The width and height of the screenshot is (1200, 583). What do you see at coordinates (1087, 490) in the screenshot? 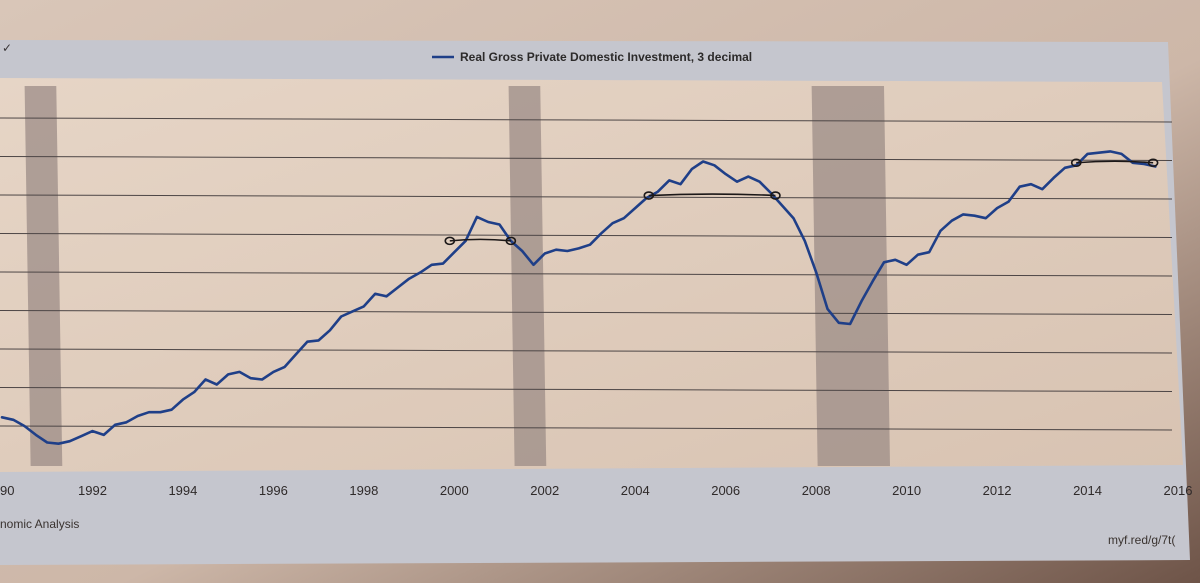
I see `x-tick-label: 2014` at bounding box center [1087, 490].